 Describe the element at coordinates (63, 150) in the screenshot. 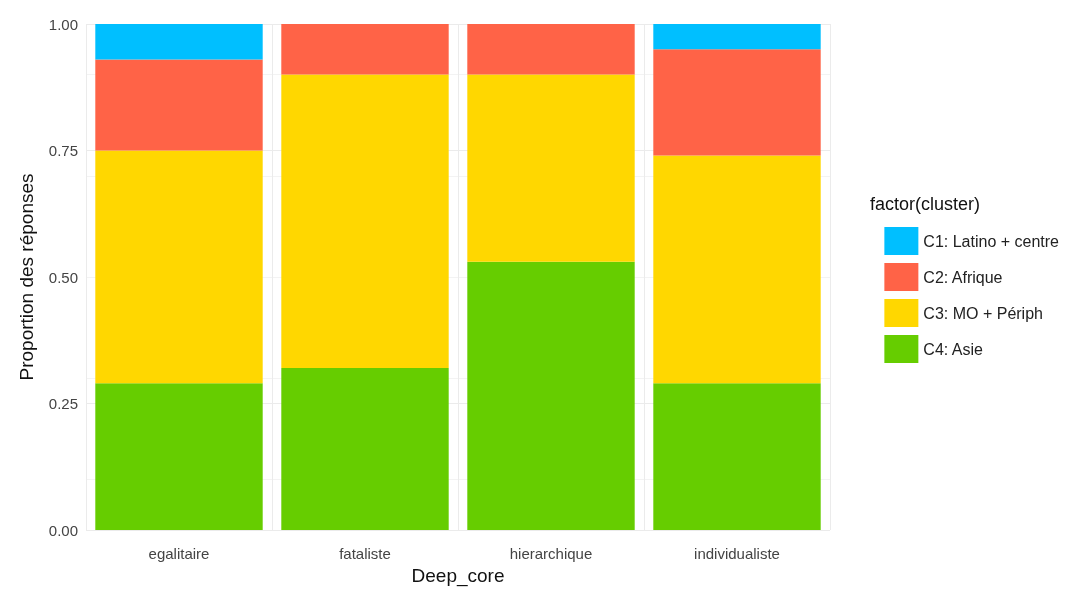

I see `y-tick-label: 0.75` at that location.